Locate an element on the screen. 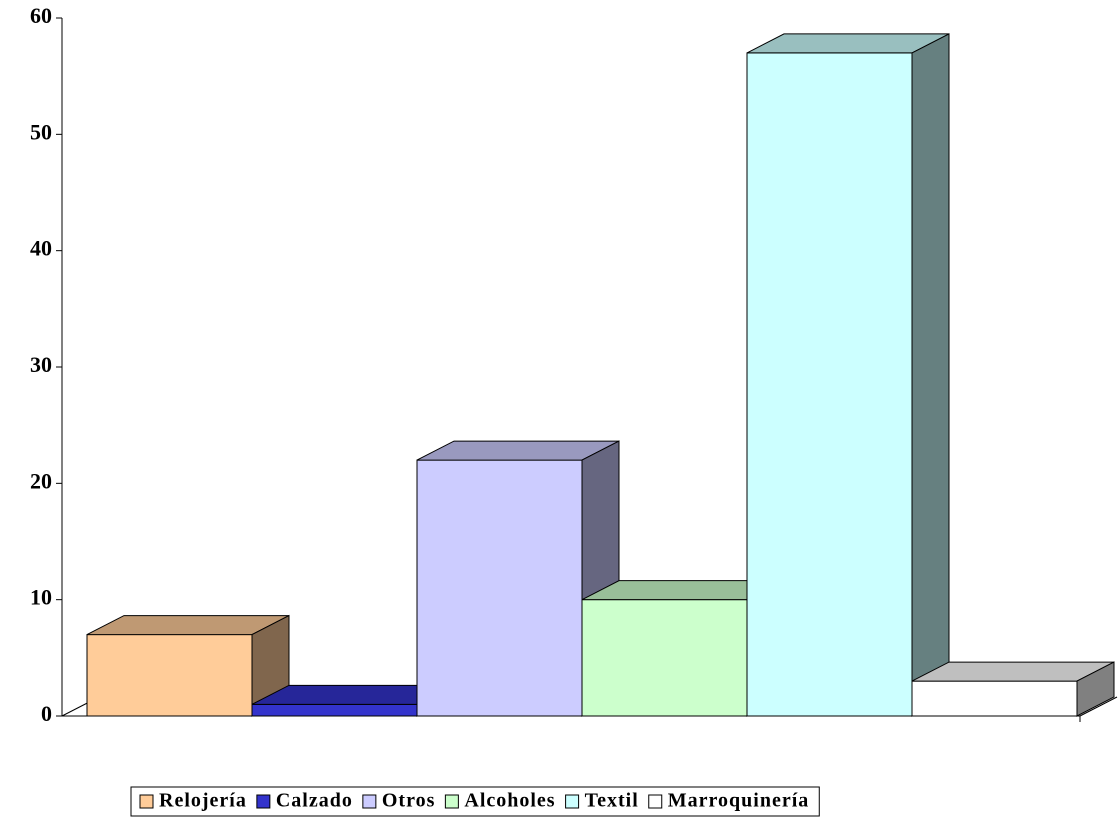 The width and height of the screenshot is (1118, 821). y-tick-label: 0 is located at coordinates (46, 713).